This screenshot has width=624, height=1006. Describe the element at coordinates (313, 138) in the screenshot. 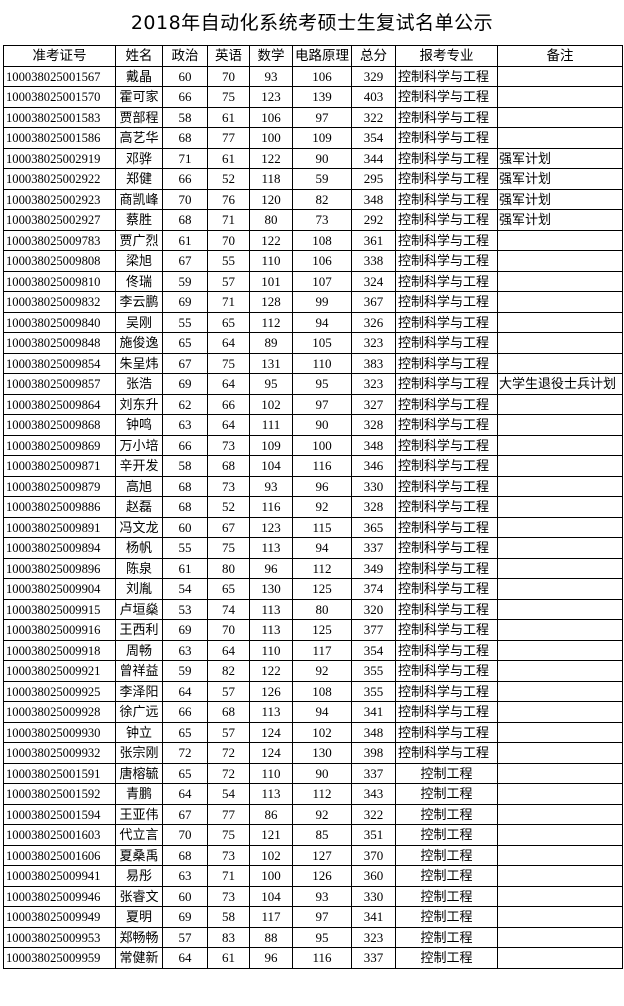

I see `table-row: 100038025001586 高艺华 68 77 100 109 354 控制科学与工程` at that location.